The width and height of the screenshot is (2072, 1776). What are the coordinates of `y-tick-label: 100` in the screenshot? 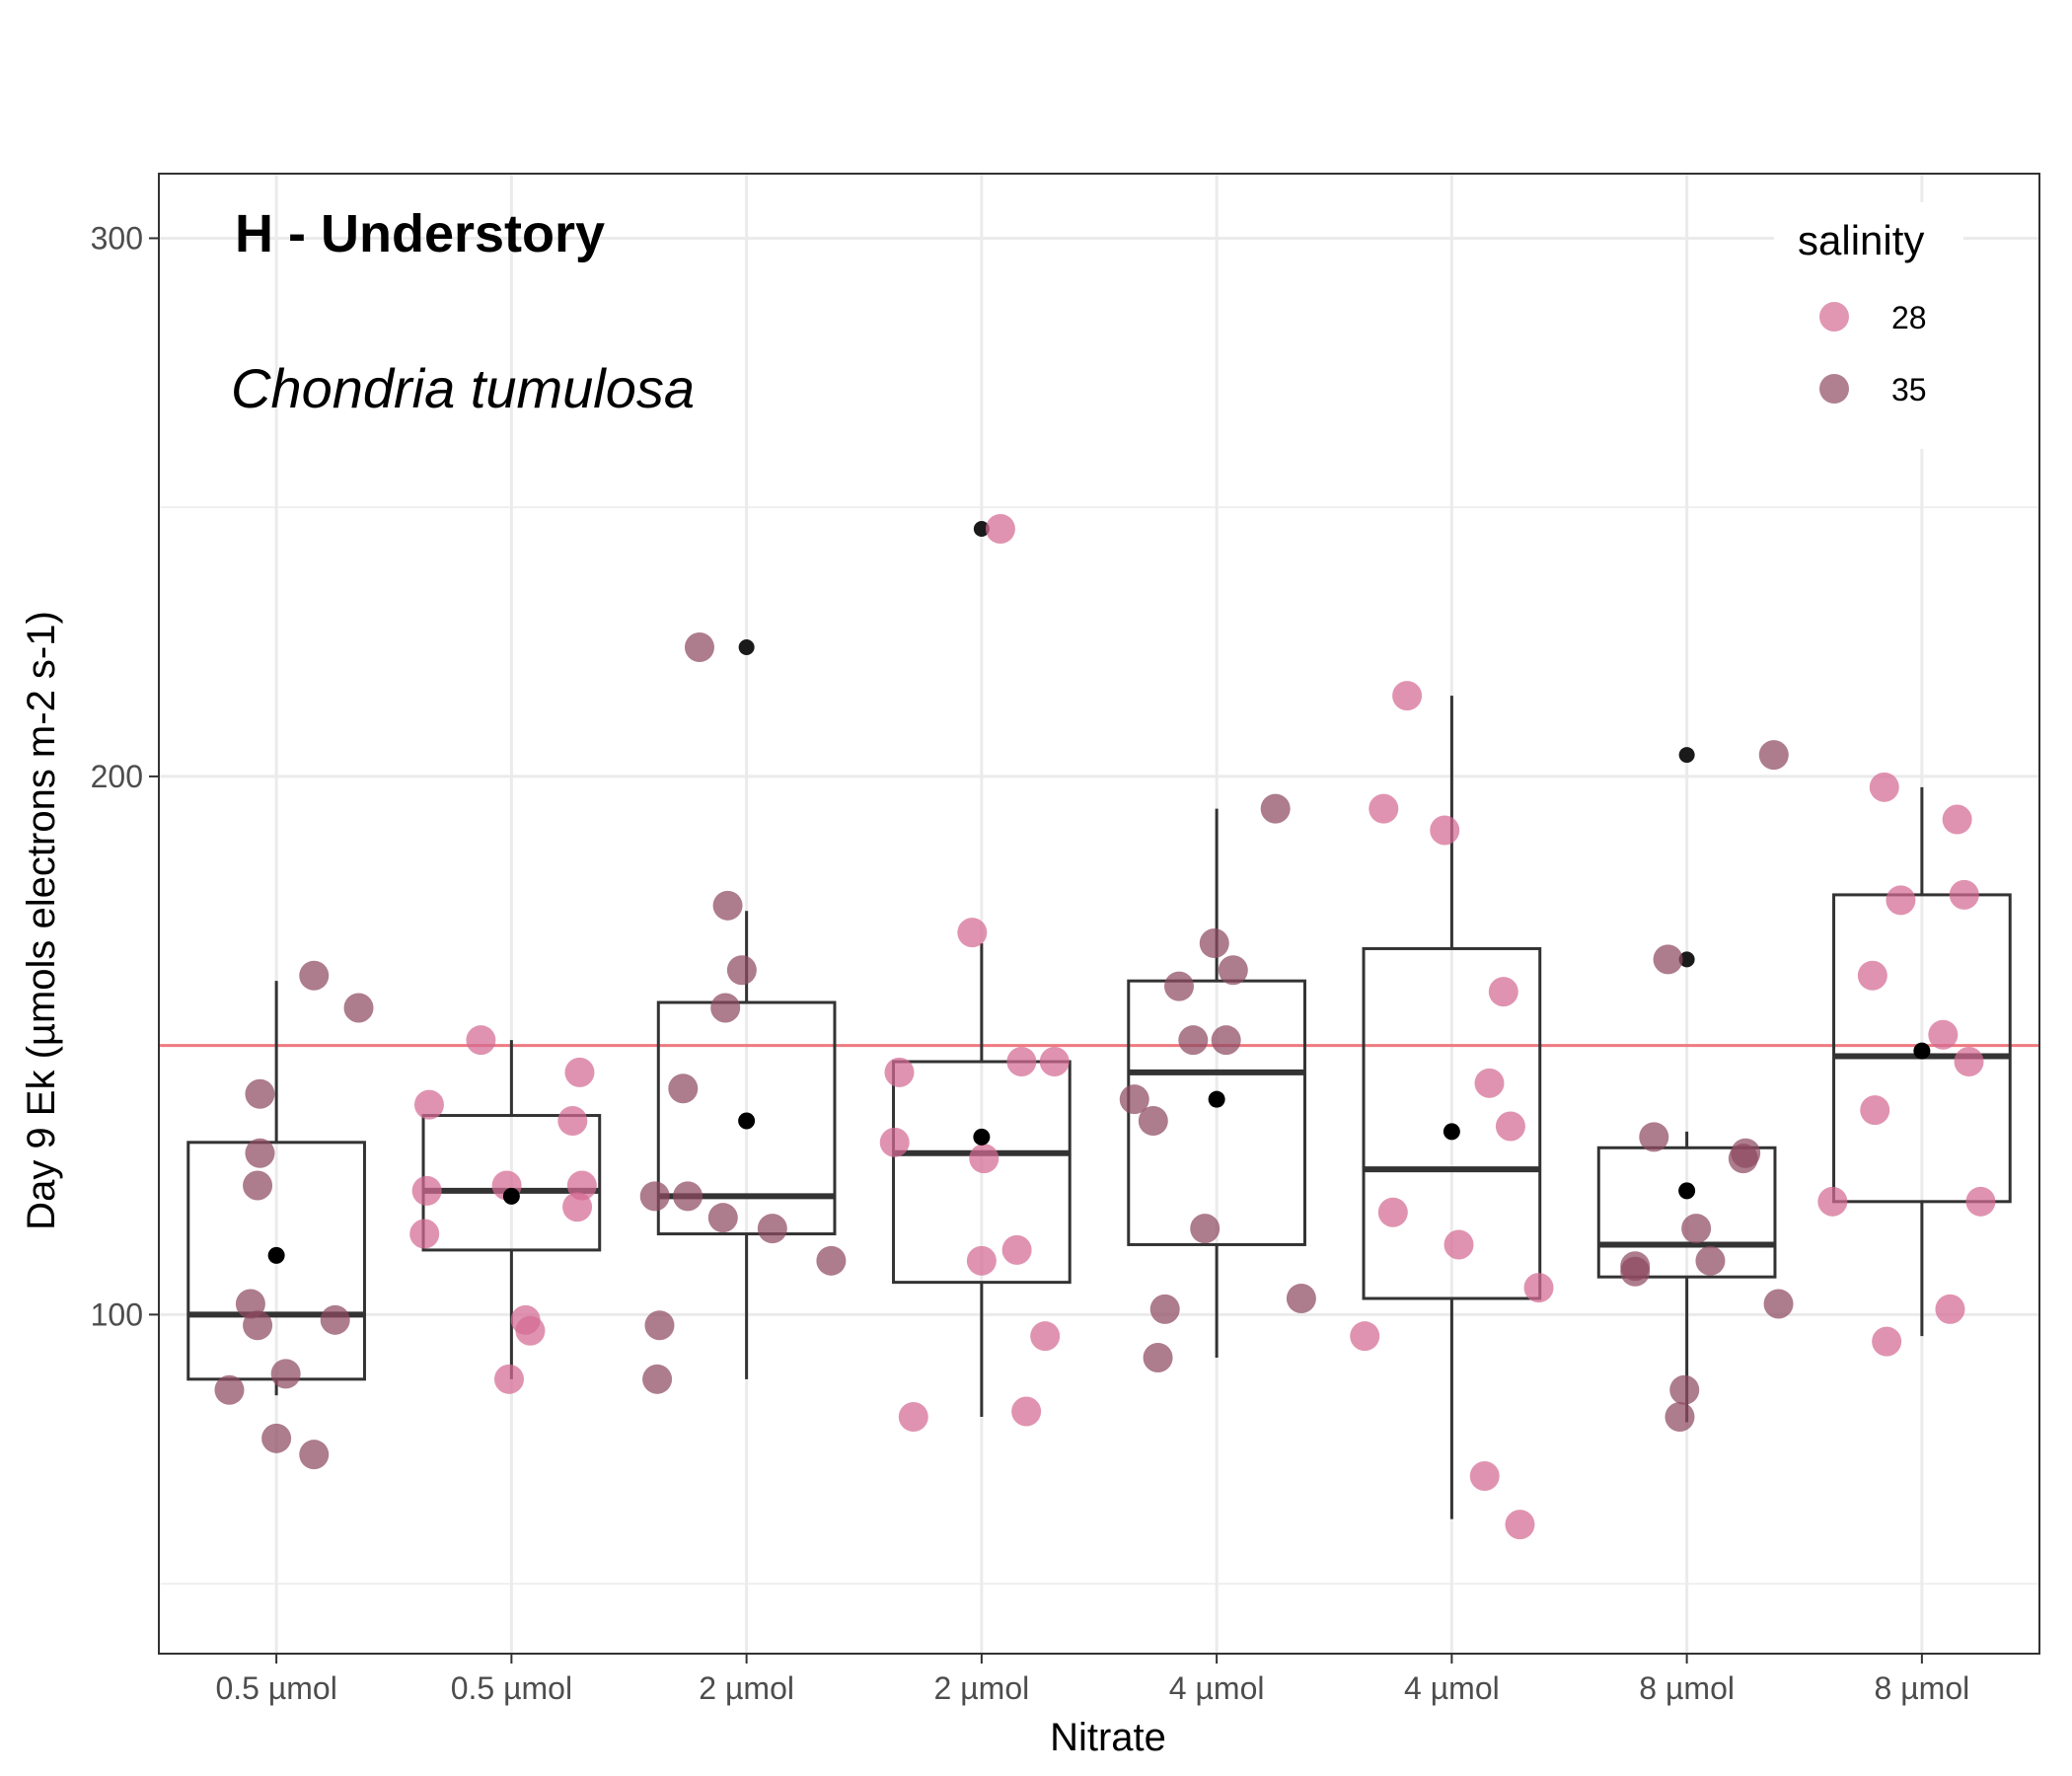 It's located at (117, 1314).